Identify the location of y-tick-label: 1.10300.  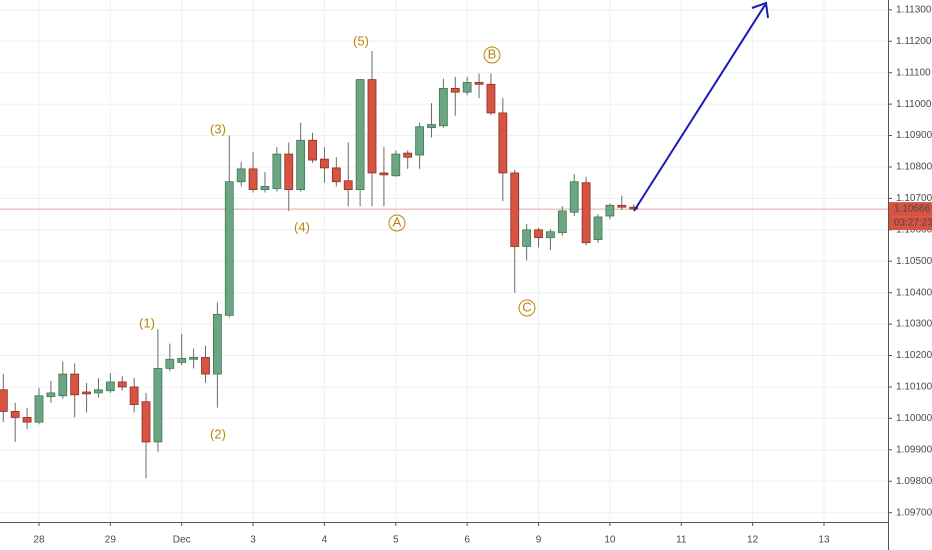
(914, 324).